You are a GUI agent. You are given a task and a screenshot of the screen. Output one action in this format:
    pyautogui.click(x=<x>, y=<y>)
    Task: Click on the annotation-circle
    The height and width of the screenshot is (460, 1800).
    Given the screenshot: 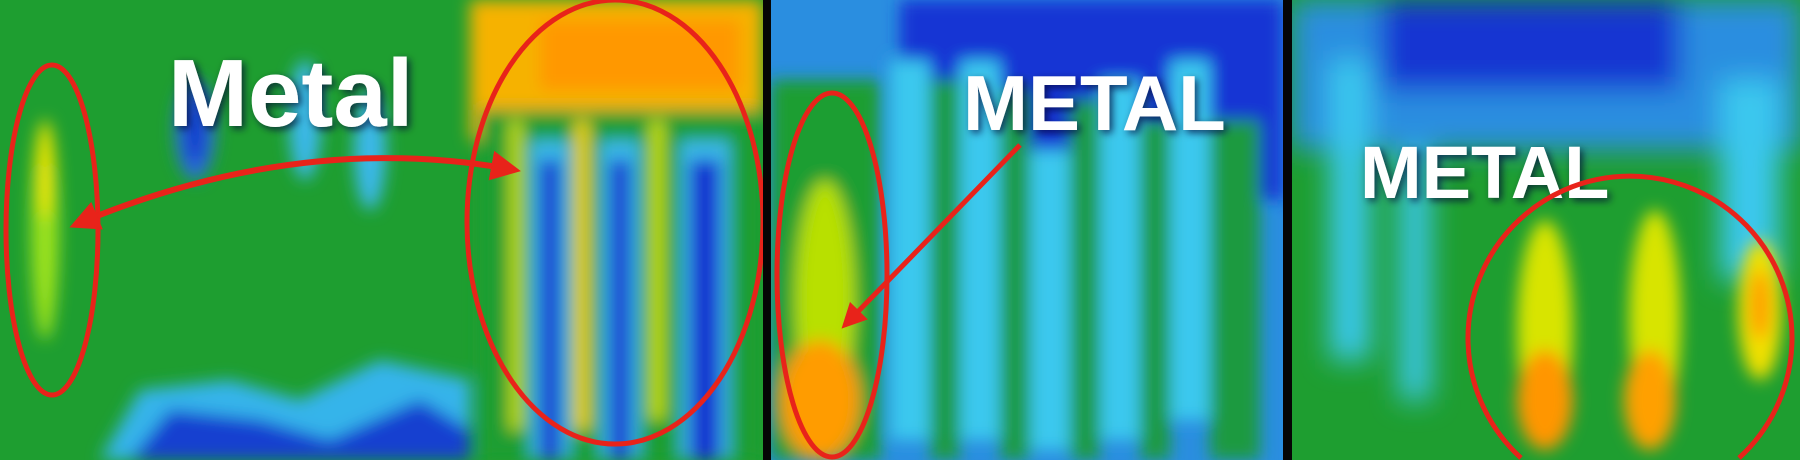 What is the action you would take?
    pyautogui.click(x=1630, y=316)
    